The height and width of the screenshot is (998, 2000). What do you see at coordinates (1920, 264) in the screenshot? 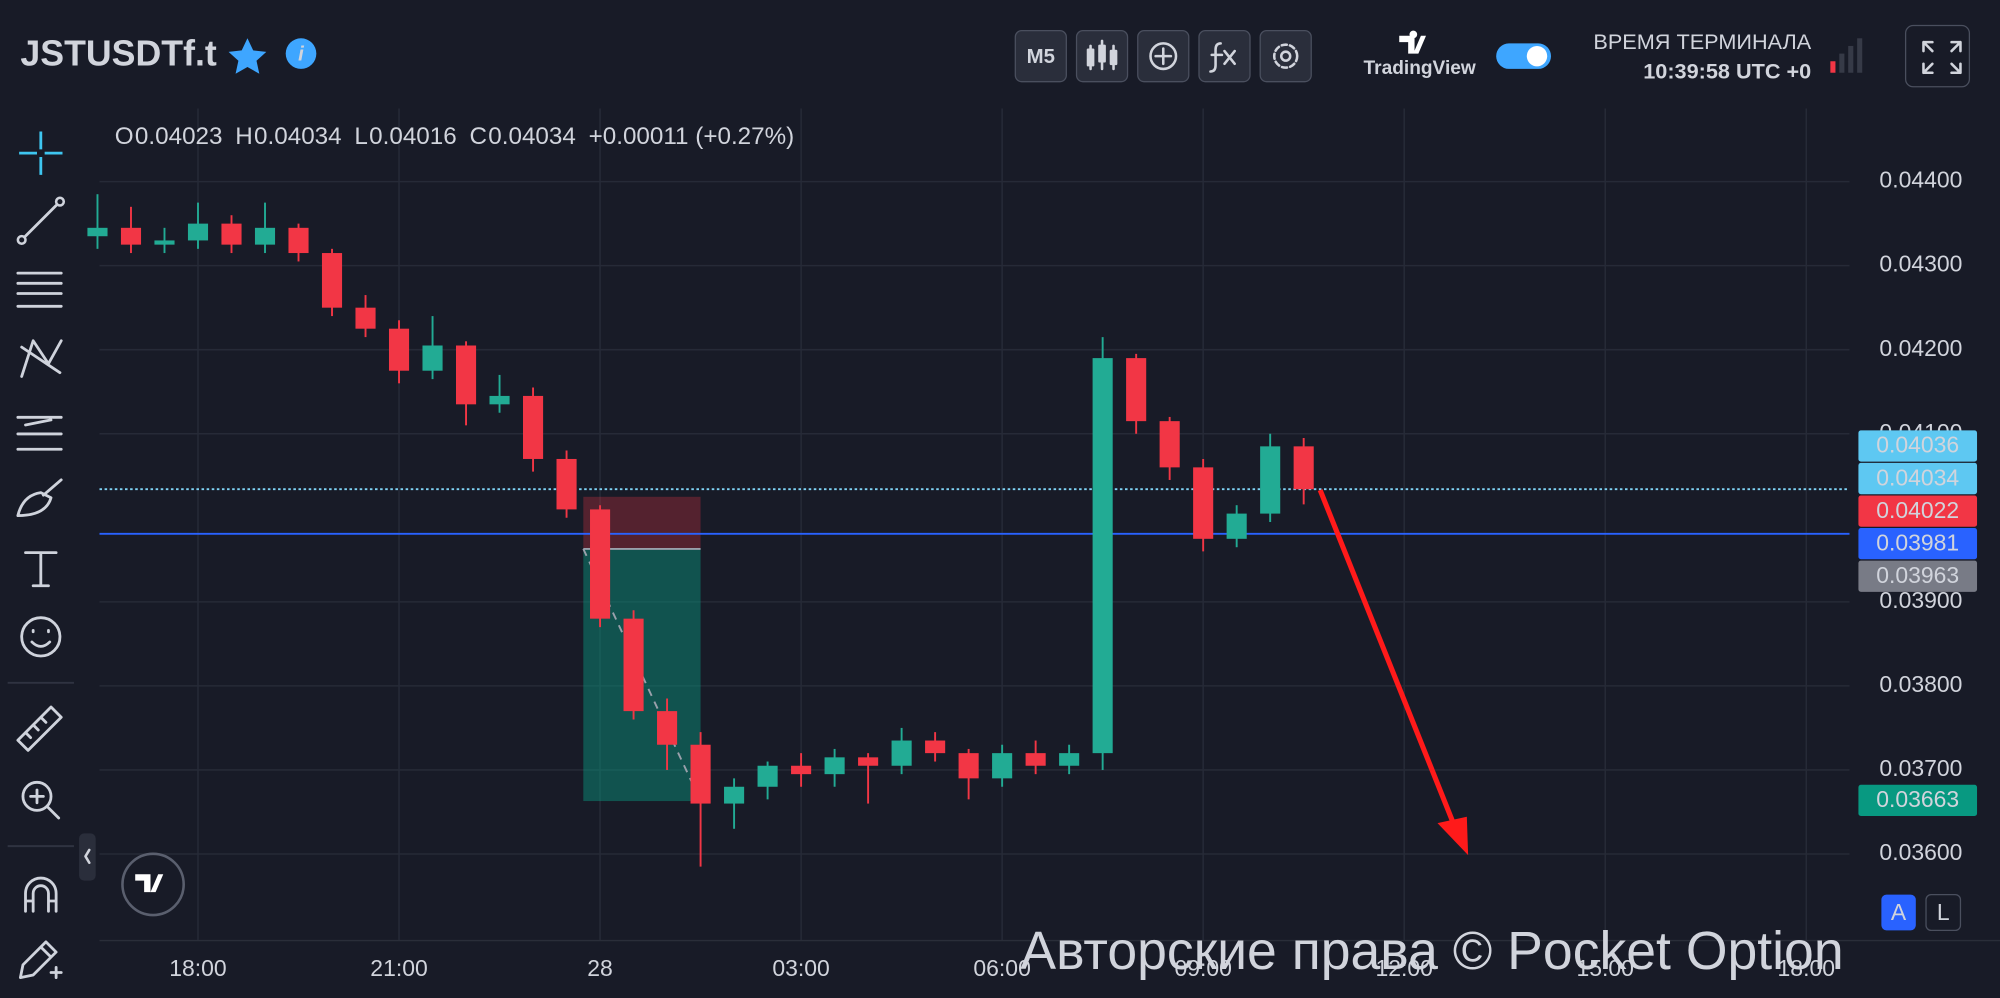
I see `y-tick-label: 0.04300` at bounding box center [1920, 264].